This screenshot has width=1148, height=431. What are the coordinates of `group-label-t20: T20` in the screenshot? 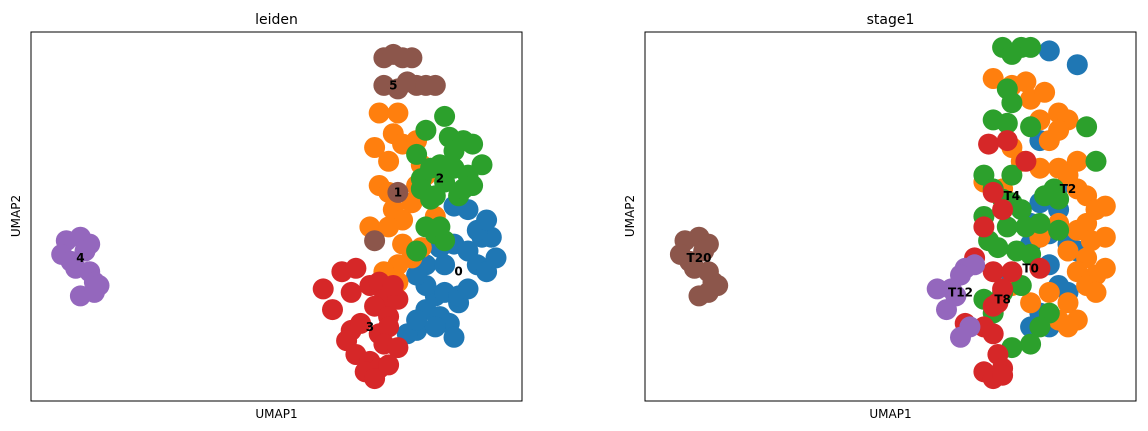 It's located at (699, 258).